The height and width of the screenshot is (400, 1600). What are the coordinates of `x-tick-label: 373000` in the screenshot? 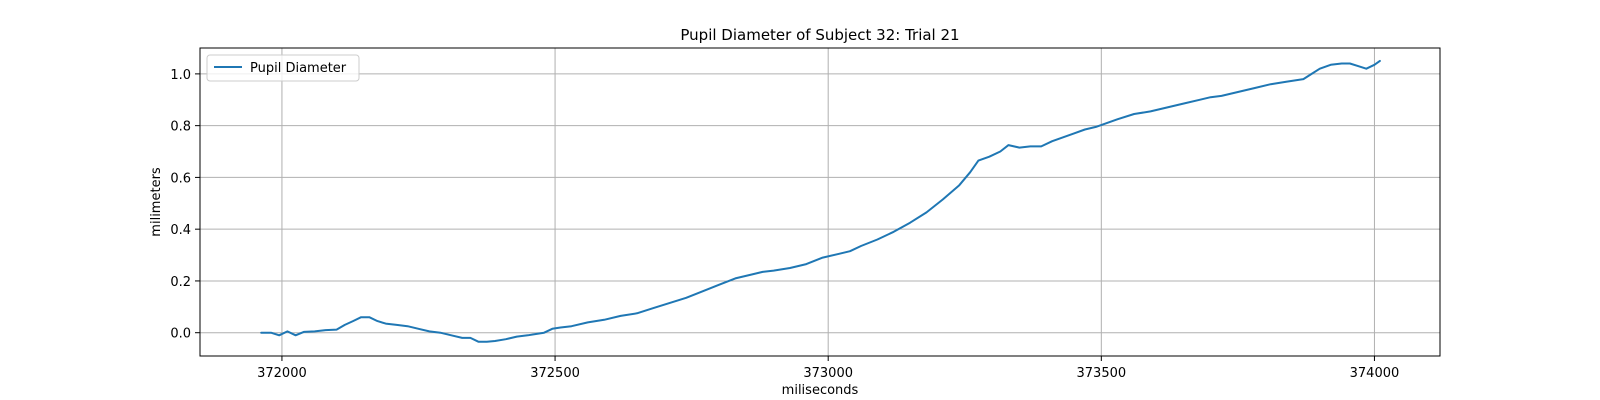 It's located at (828, 373).